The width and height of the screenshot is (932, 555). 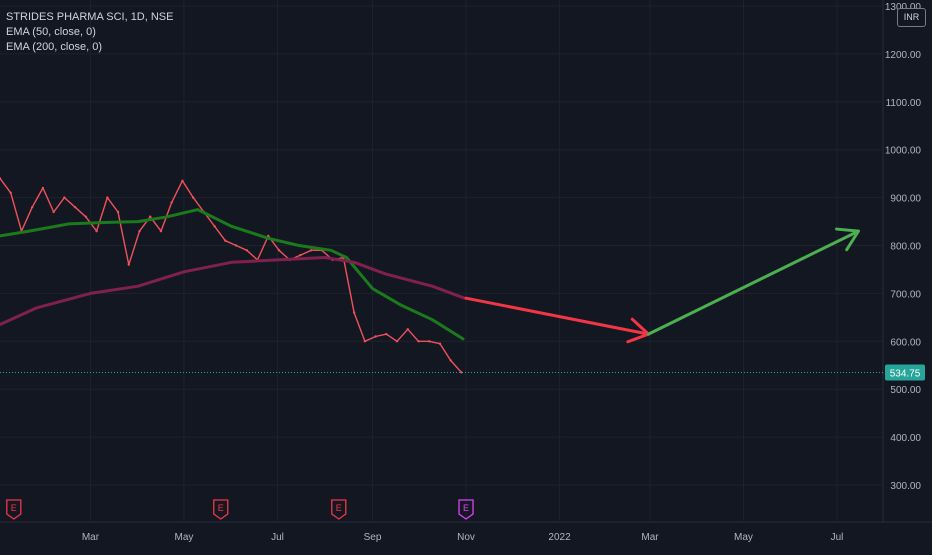 I want to click on projection-arrowhead, so click(x=847, y=239).